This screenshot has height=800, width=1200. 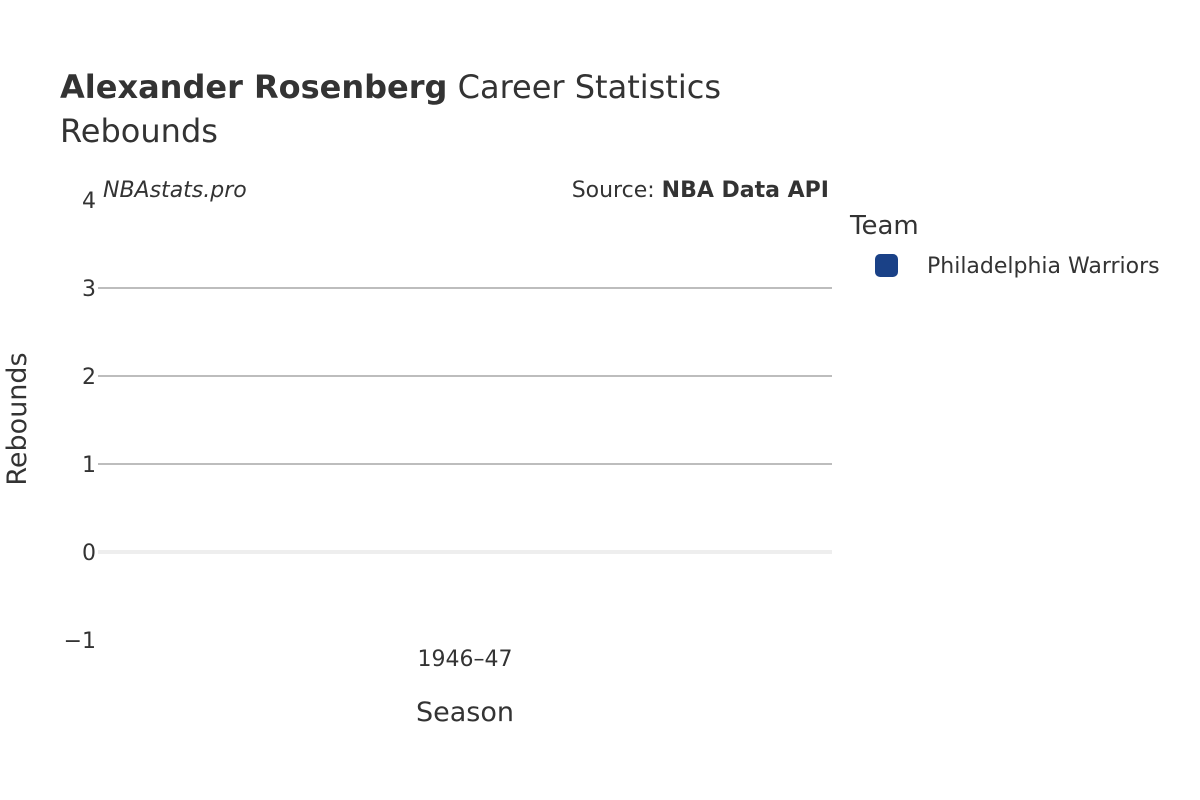 I want to click on watermark: NBAstats.pro, so click(x=175, y=190).